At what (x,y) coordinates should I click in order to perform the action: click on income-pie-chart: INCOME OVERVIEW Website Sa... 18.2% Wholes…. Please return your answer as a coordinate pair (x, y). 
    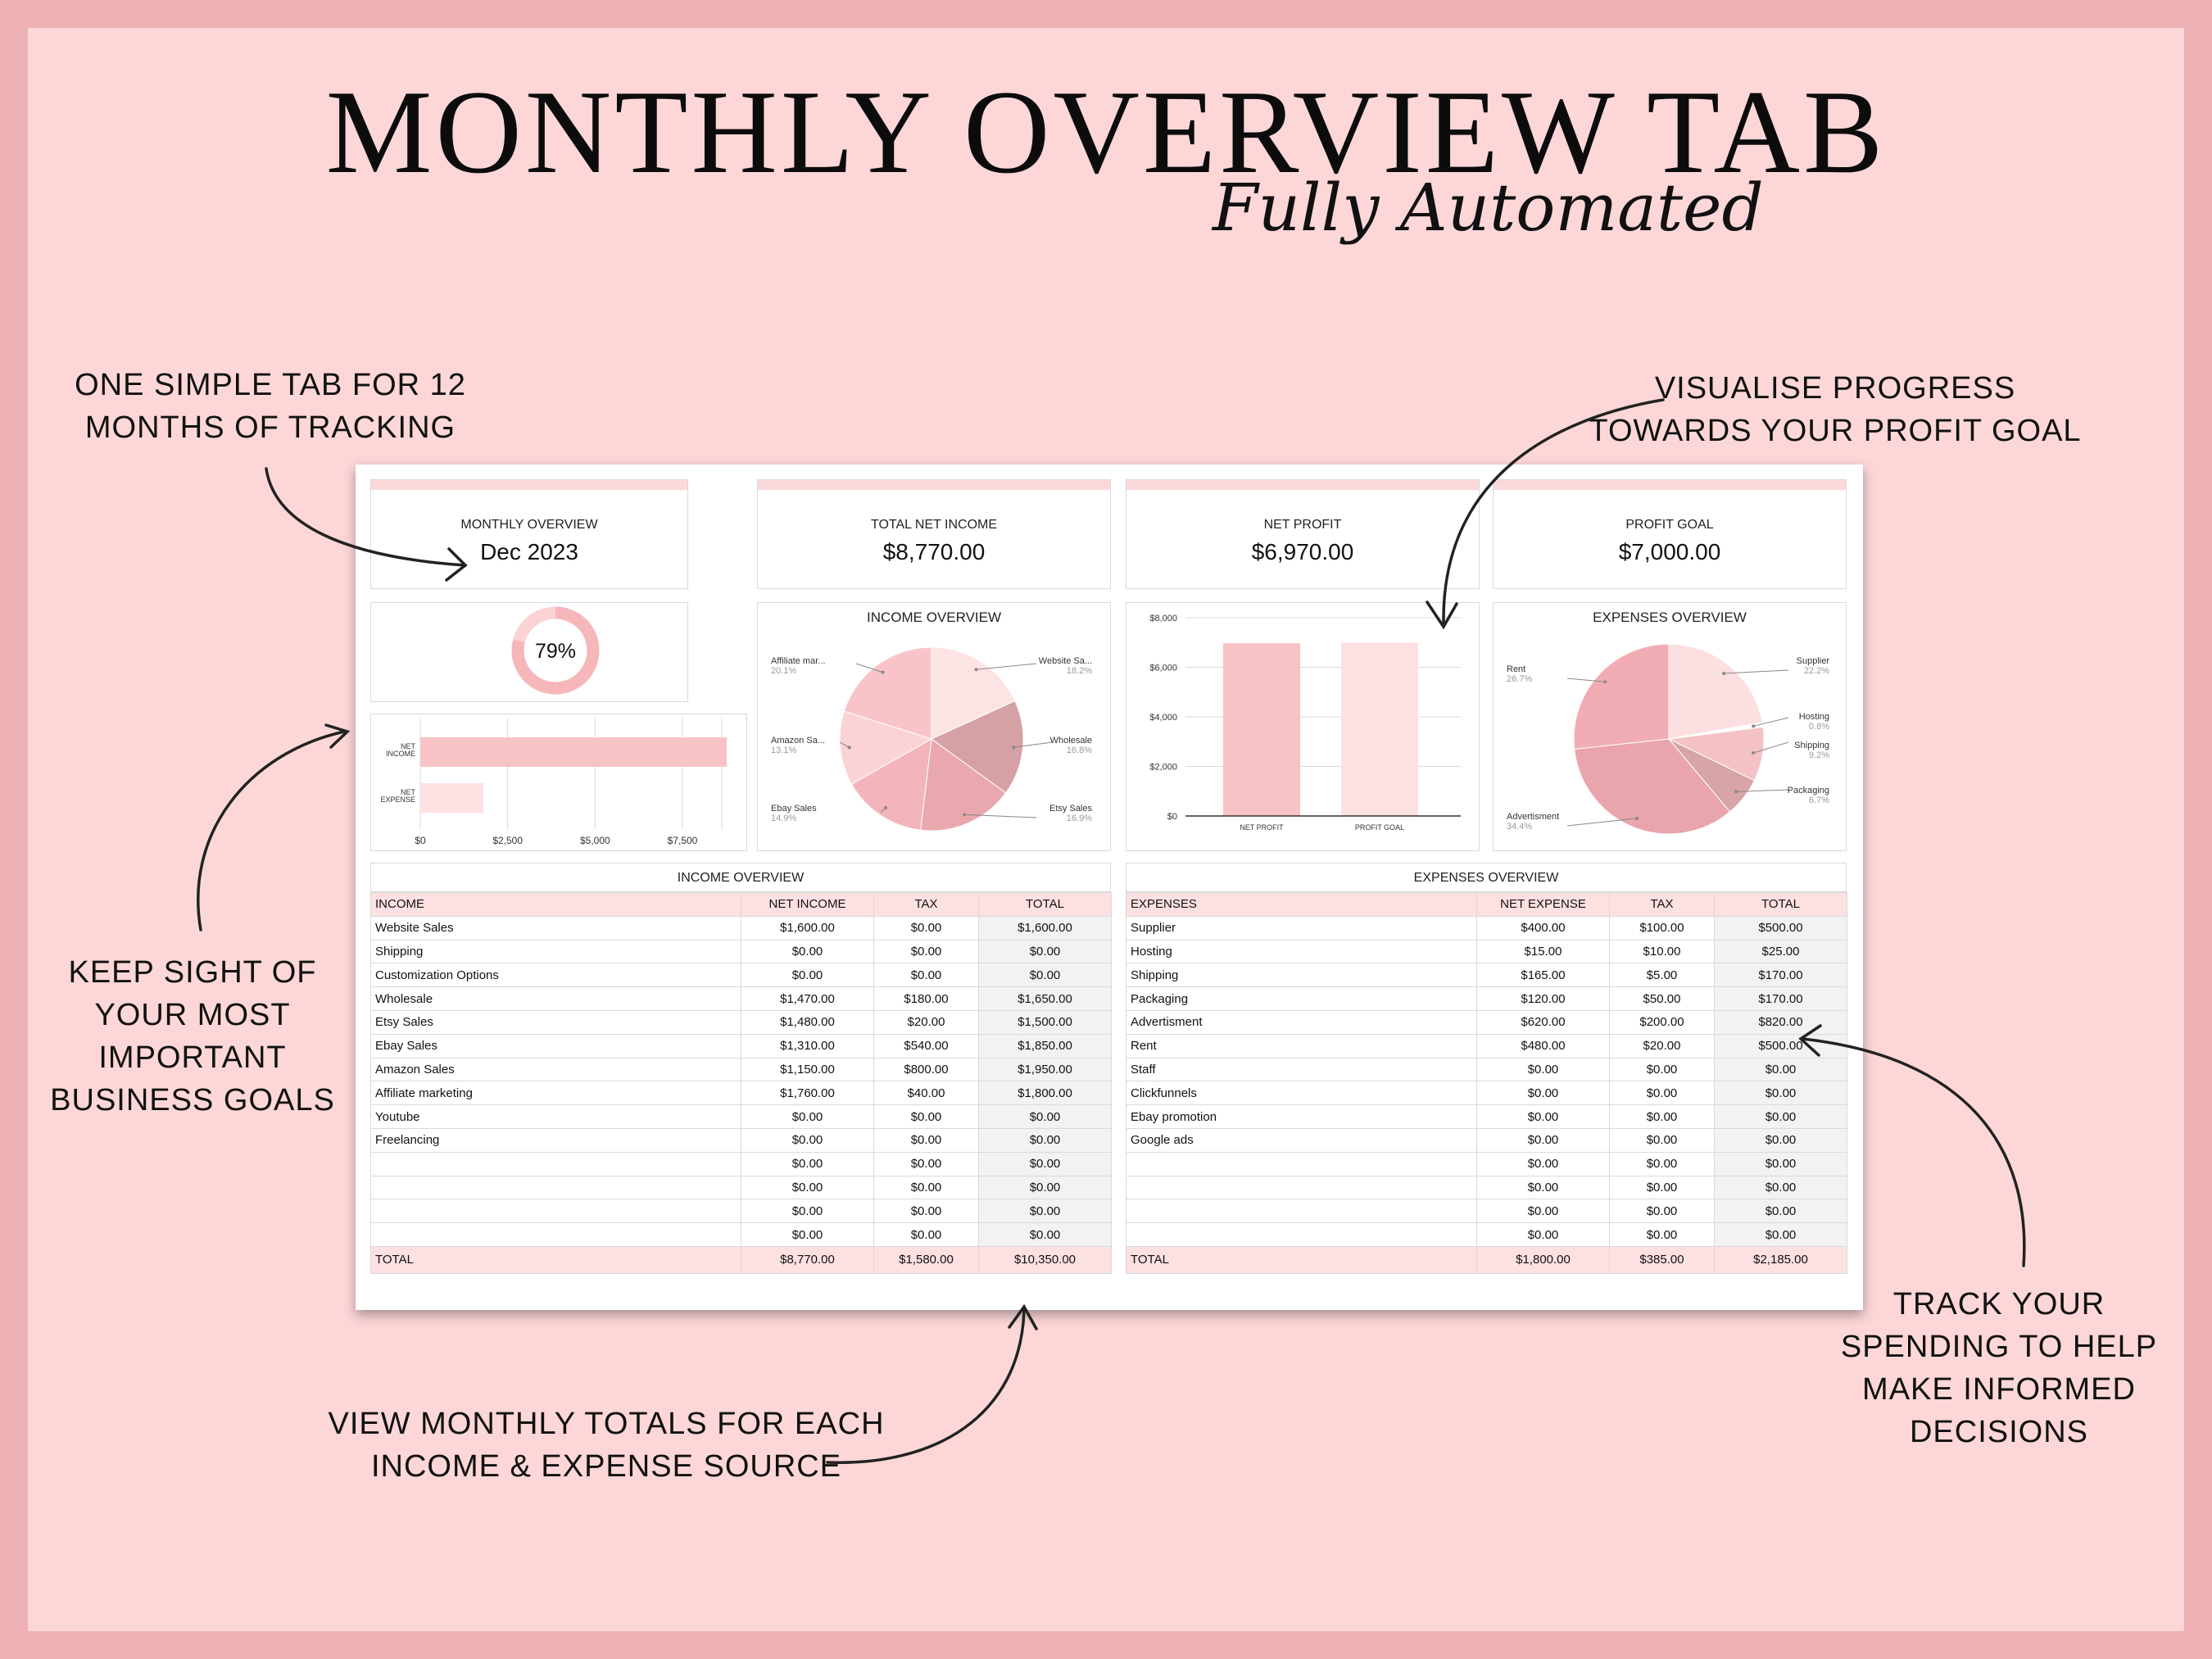
    Looking at the image, I should click on (934, 726).